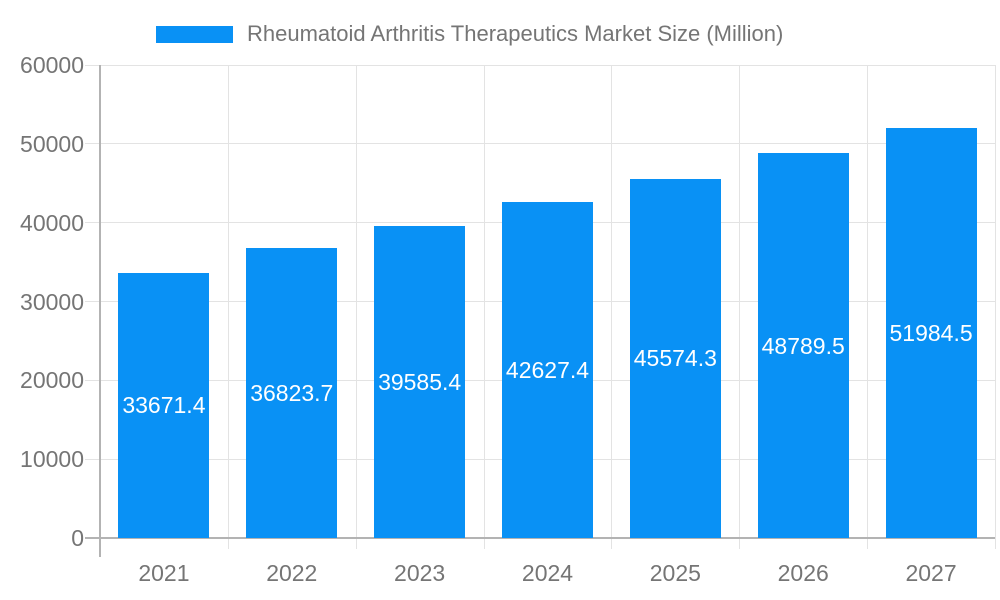 This screenshot has height=600, width=1000. Describe the element at coordinates (292, 573) in the screenshot. I see `x-axis-tick-label: 2022` at that location.